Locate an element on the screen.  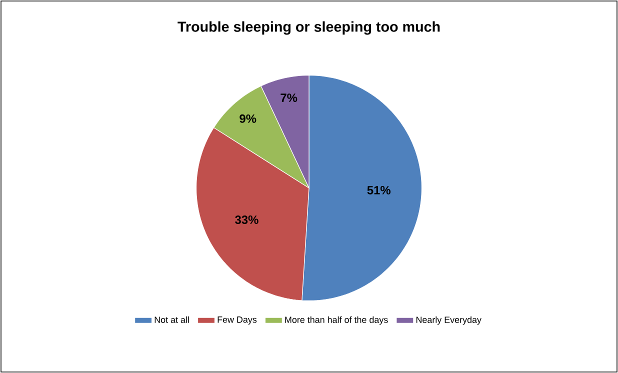
legend-label: Not at all is located at coordinates (171, 319).